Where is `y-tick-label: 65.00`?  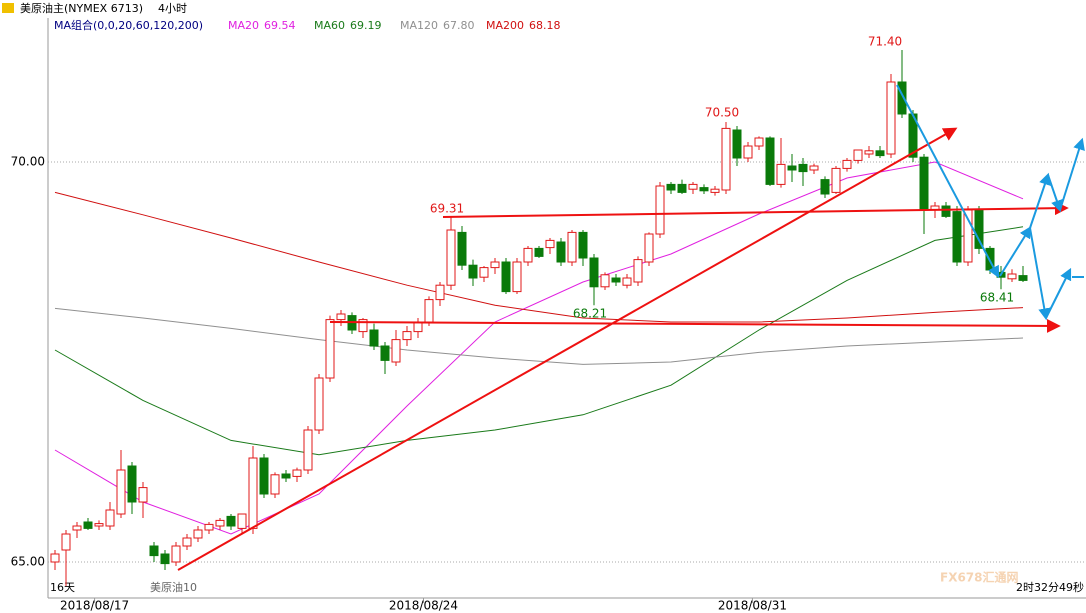 y-tick-label: 65.00 is located at coordinates (28, 562).